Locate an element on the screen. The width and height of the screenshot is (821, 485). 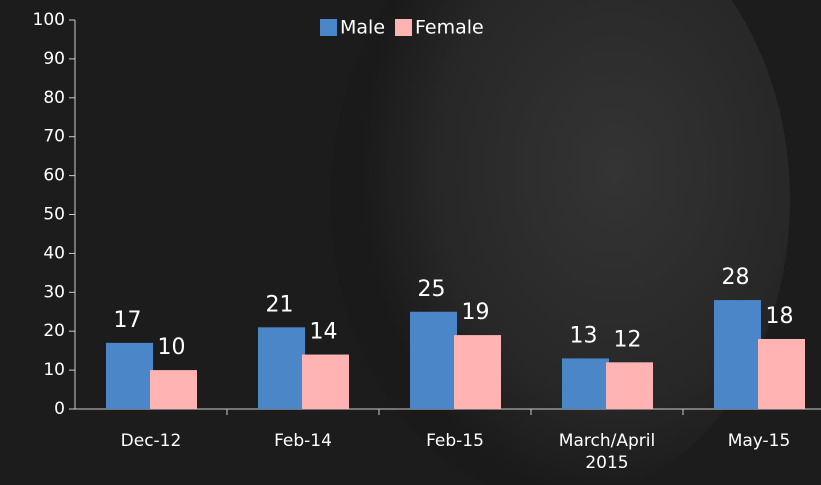
value-label: 10 is located at coordinates (172, 347).